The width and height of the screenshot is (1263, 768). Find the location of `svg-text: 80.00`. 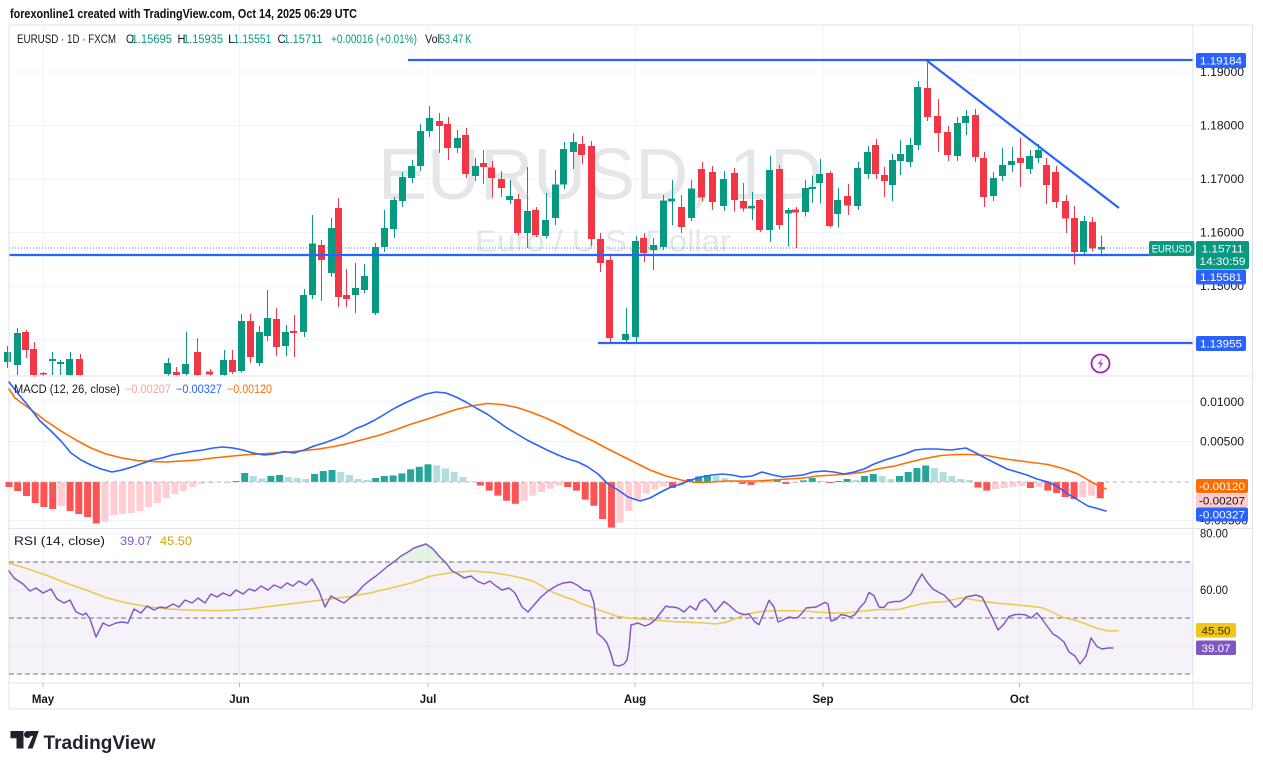

svg-text: 80.00 is located at coordinates (1214, 535).